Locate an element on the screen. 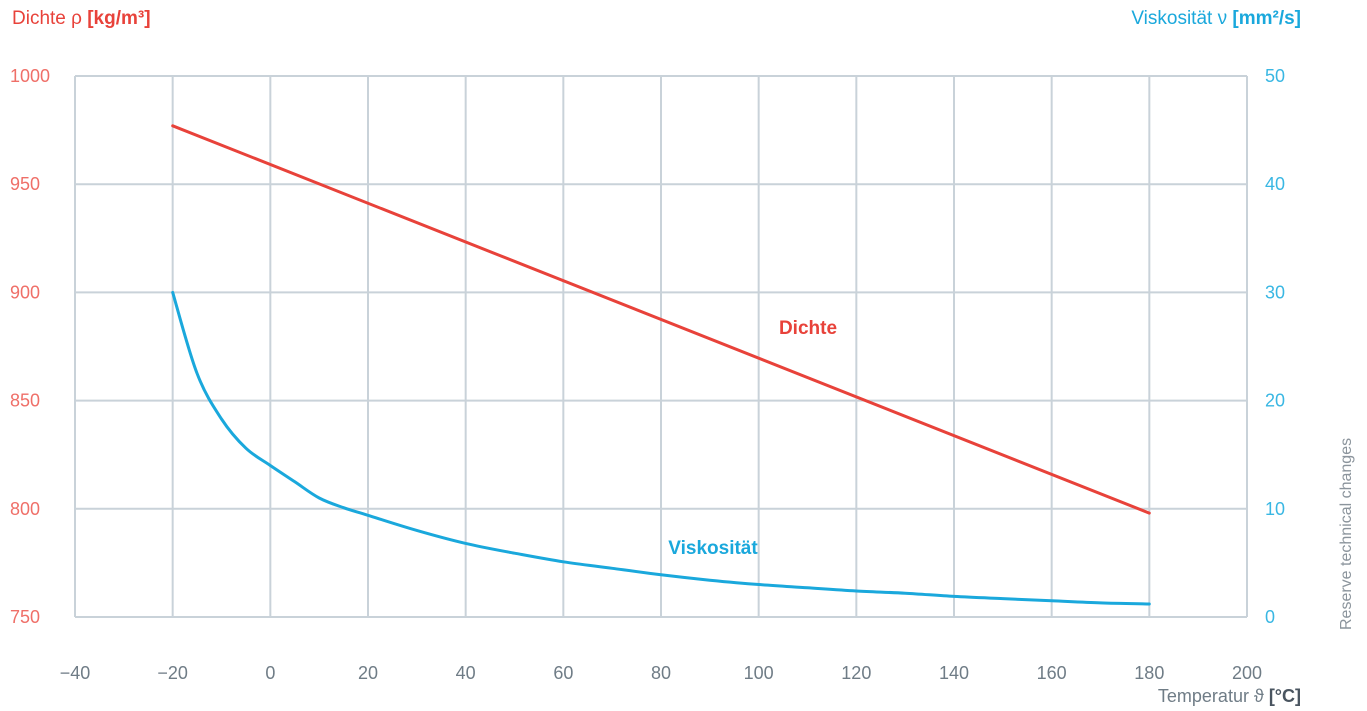 This screenshot has height=711, width=1367. x-tick-label: 160 is located at coordinates (1052, 673).